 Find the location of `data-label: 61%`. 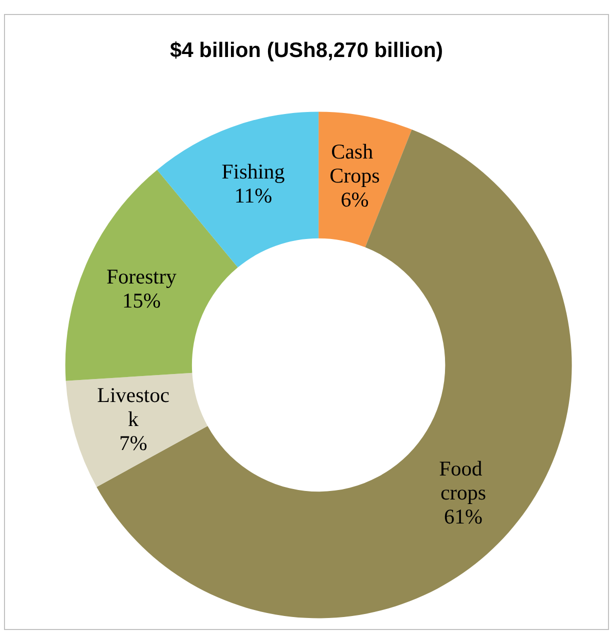

data-label: 61% is located at coordinates (463, 516).